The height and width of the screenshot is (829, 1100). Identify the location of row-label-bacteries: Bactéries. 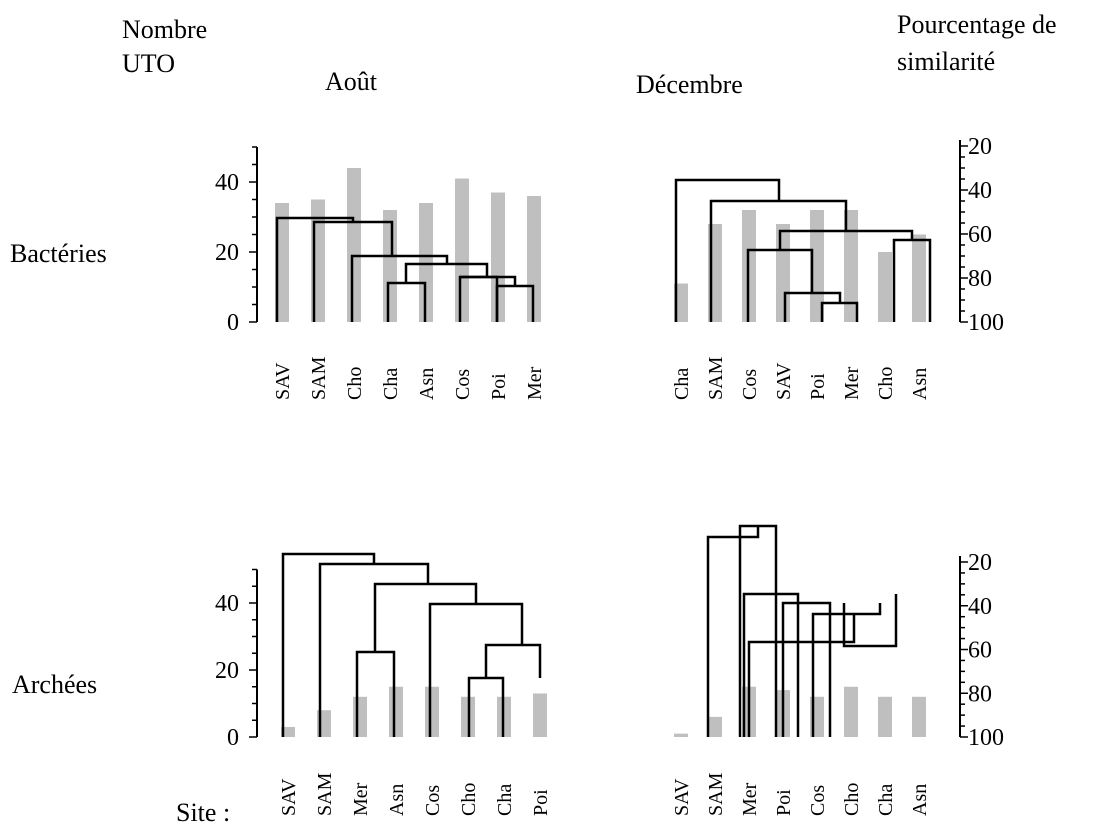
(58, 253).